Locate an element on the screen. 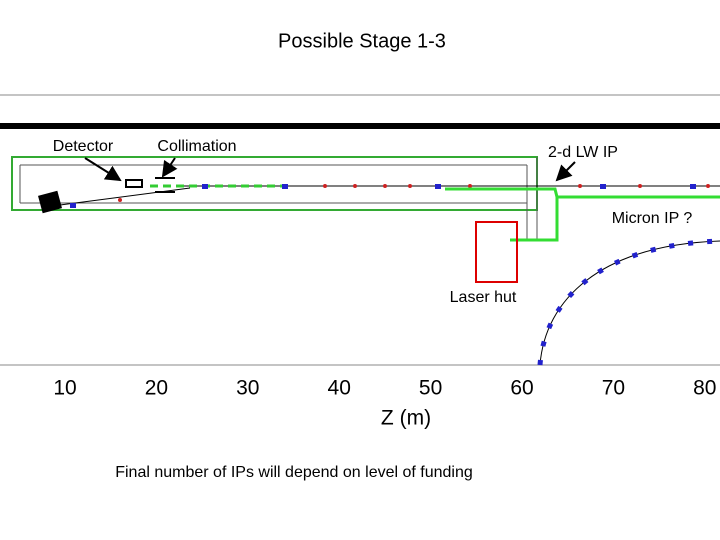 Image resolution: width=720 pixels, height=540 pixels. tick-label: 40 is located at coordinates (339, 388).